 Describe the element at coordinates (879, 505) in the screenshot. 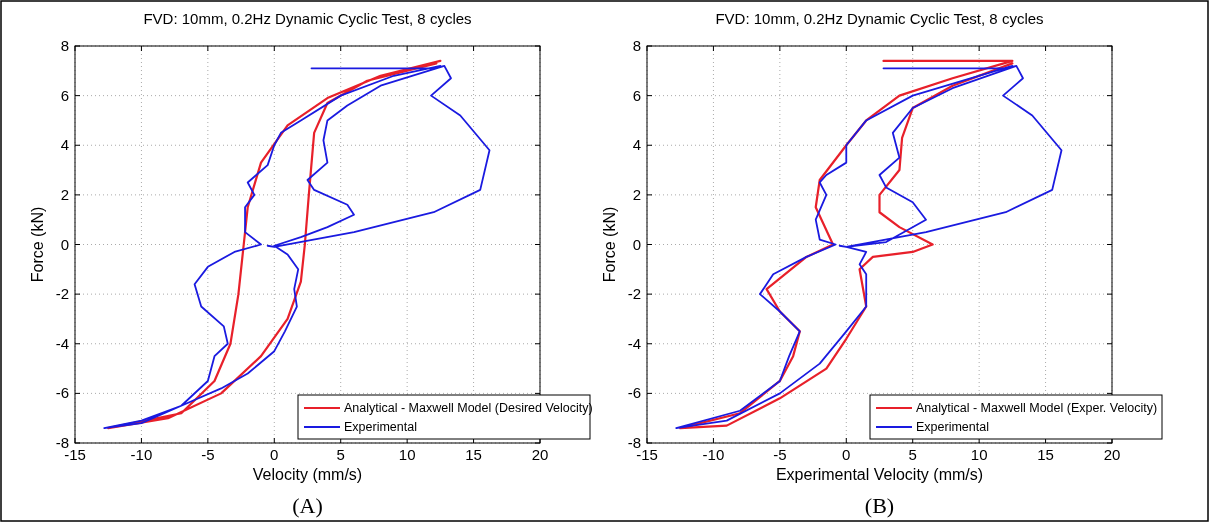

I see `text: (B)` at that location.